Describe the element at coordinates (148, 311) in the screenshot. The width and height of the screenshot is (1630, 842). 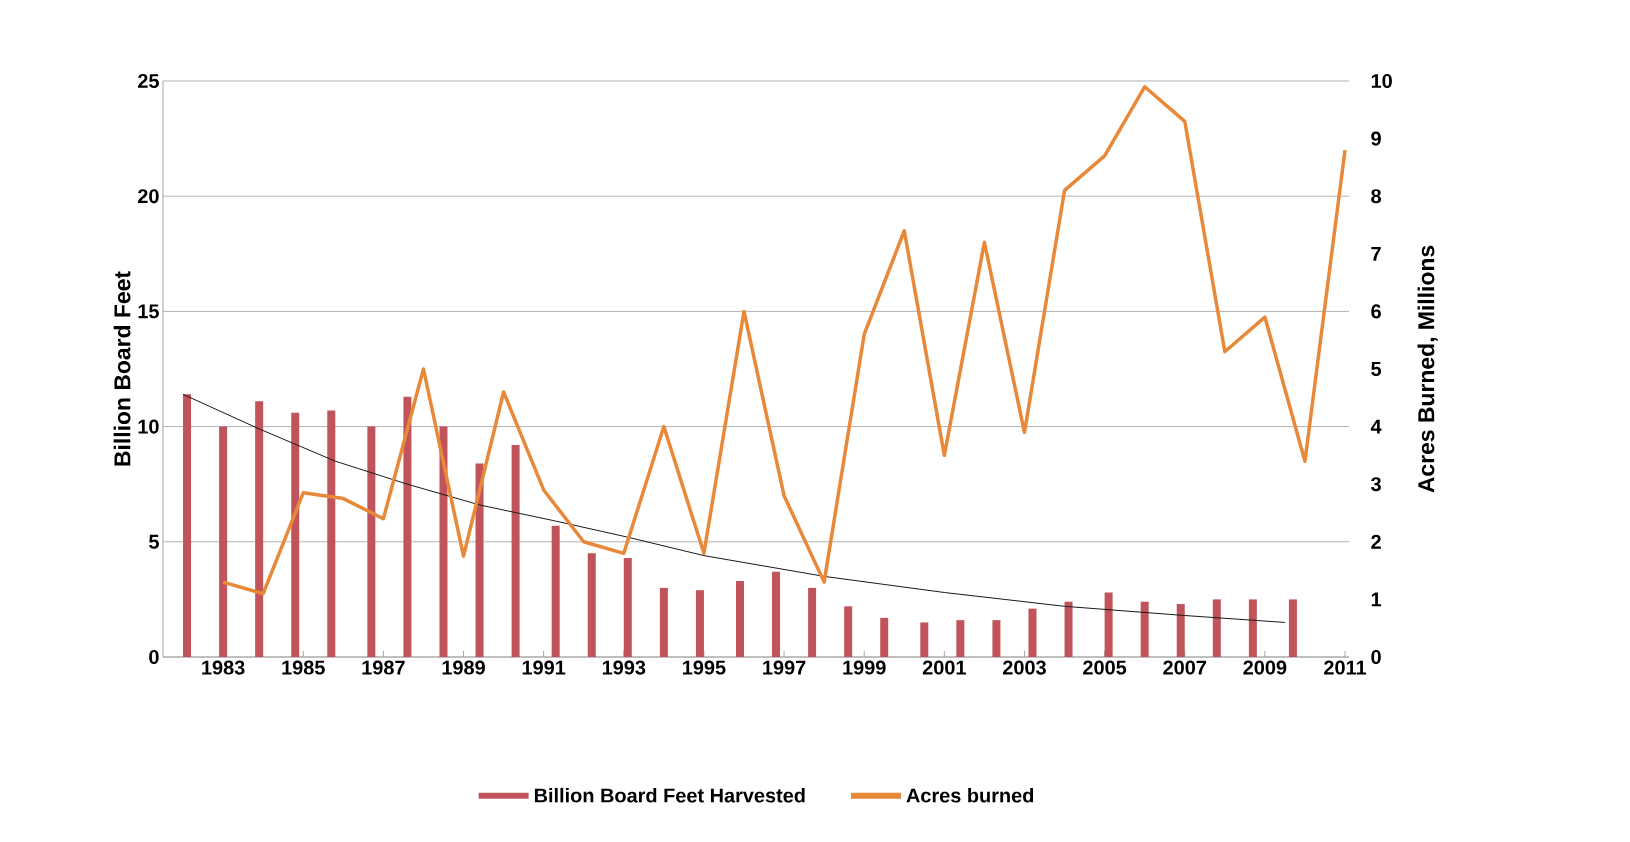
I see `y-tick-label: 15` at that location.